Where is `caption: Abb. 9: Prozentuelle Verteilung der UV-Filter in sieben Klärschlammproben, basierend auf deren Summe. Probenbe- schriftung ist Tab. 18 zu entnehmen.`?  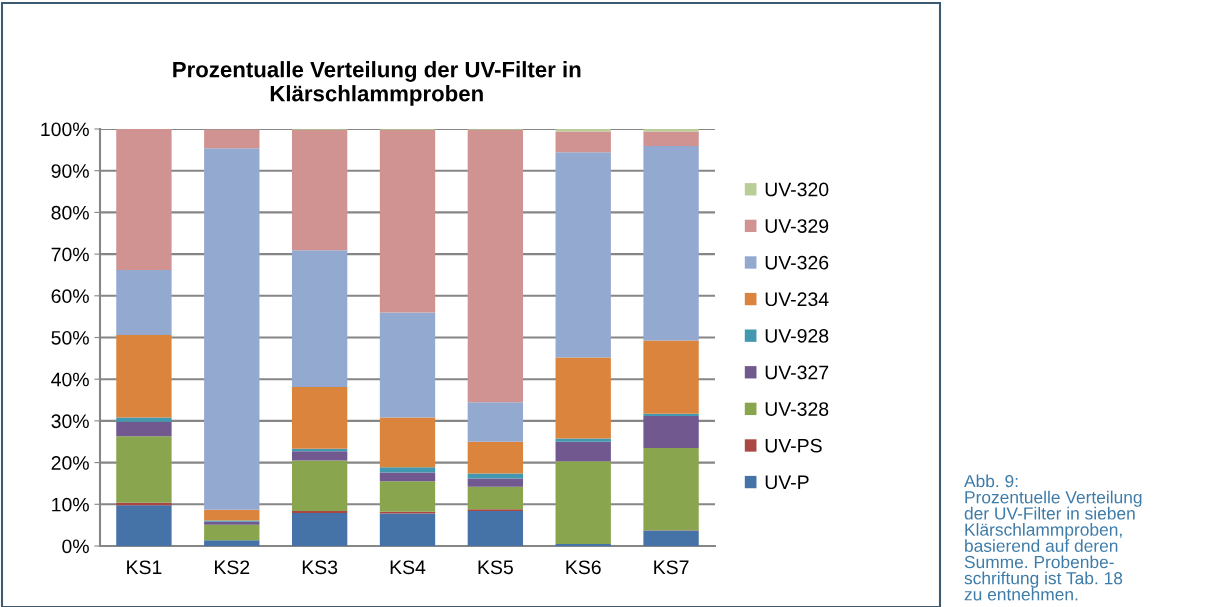 caption: Abb. 9: Prozentuelle Verteilung der UV-Filter in sieben Klärschlammproben, basierend auf deren Summe. Probenbe- schriftung ist Tab. 18 zu entnehmen. is located at coordinates (1053, 537).